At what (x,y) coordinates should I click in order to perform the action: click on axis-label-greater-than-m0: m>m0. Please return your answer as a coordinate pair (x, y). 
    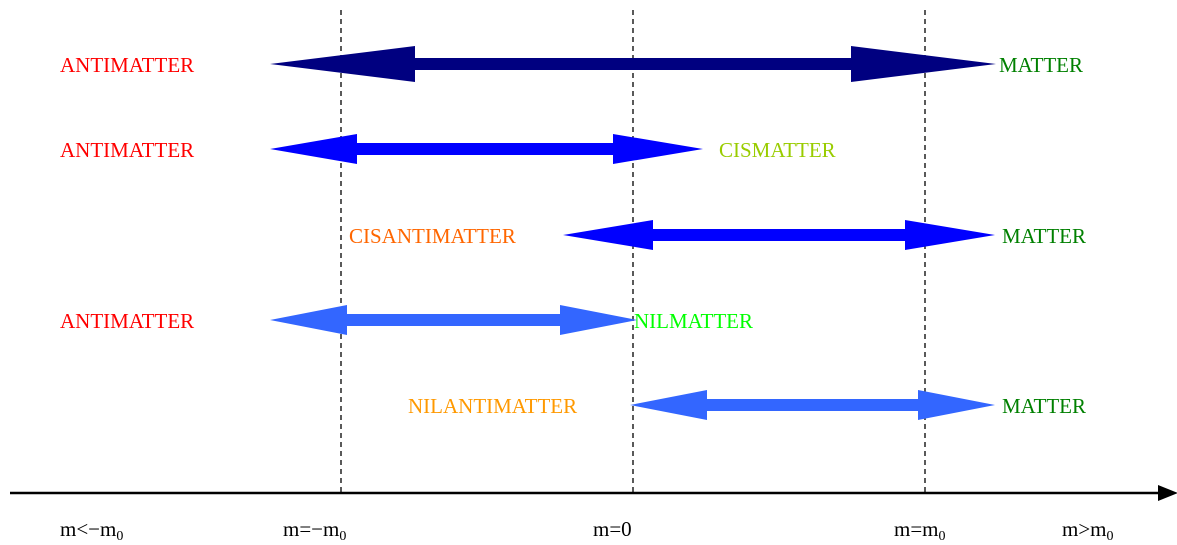
    Looking at the image, I should click on (1088, 530).